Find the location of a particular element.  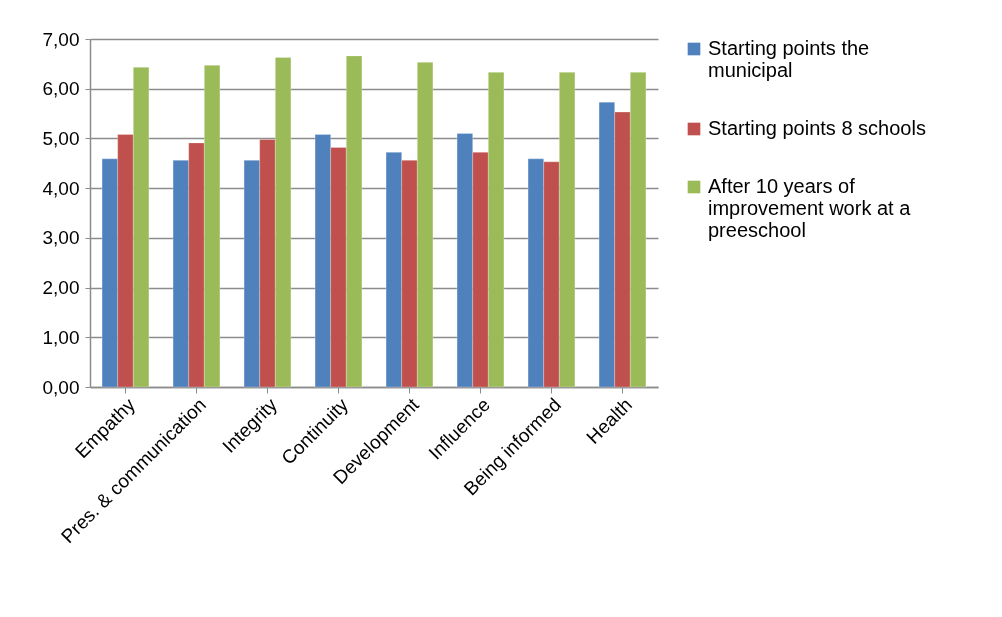

y-tick-label: 7,00 is located at coordinates (61, 39).